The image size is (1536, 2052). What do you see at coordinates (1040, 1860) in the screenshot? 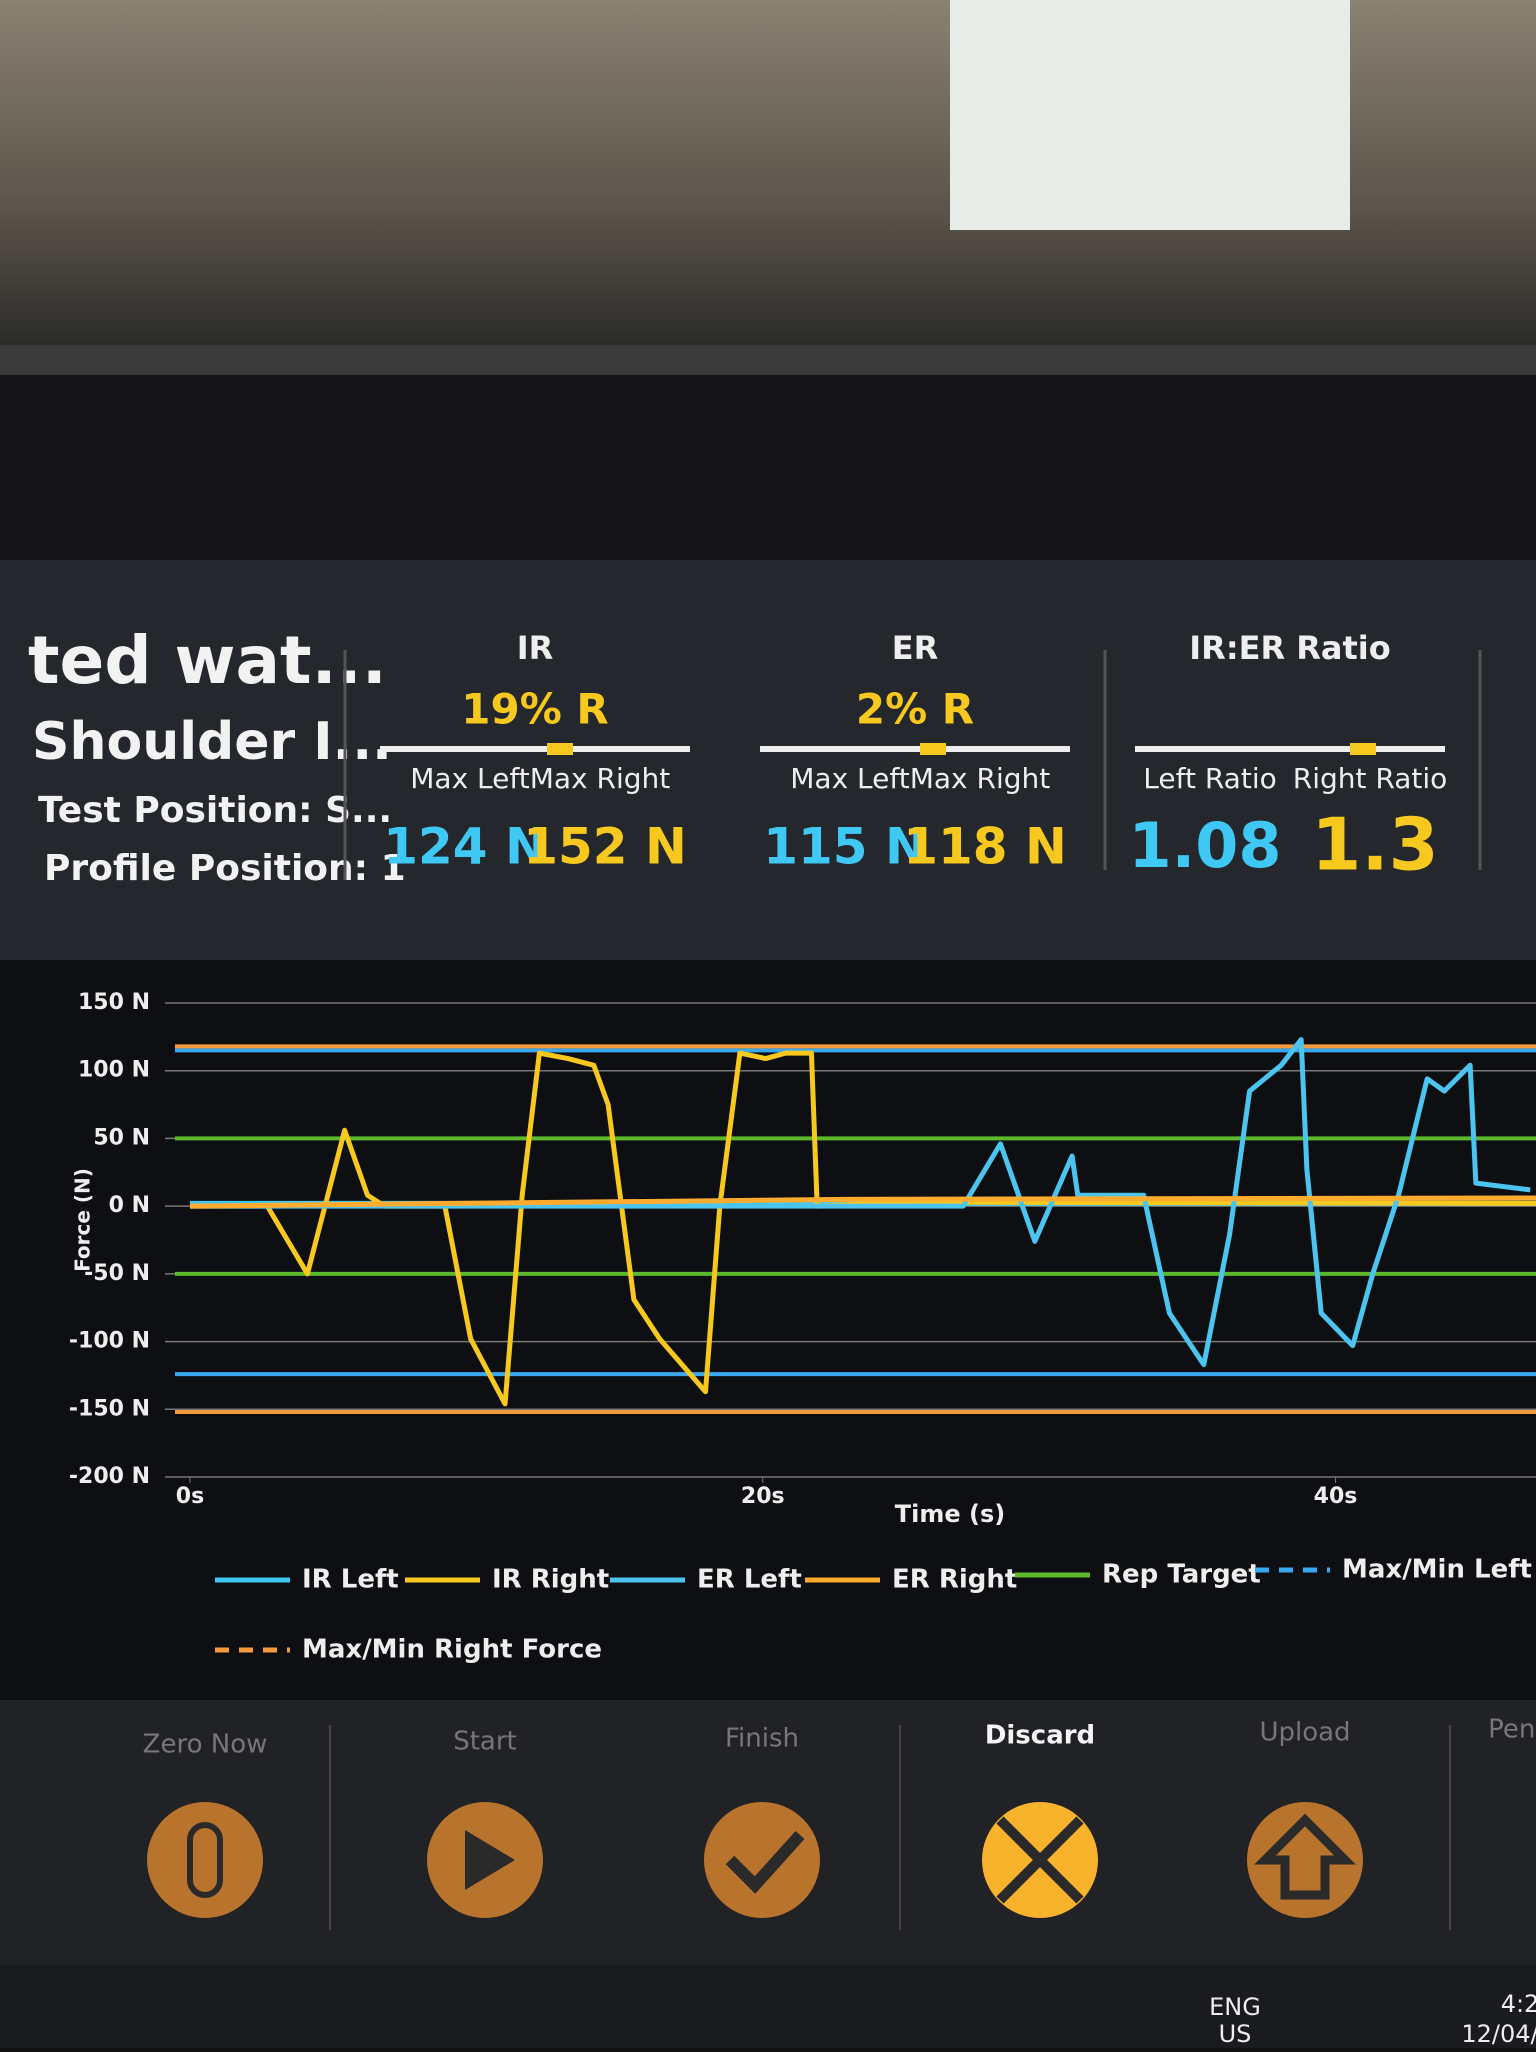
I see `icon-x` at bounding box center [1040, 1860].